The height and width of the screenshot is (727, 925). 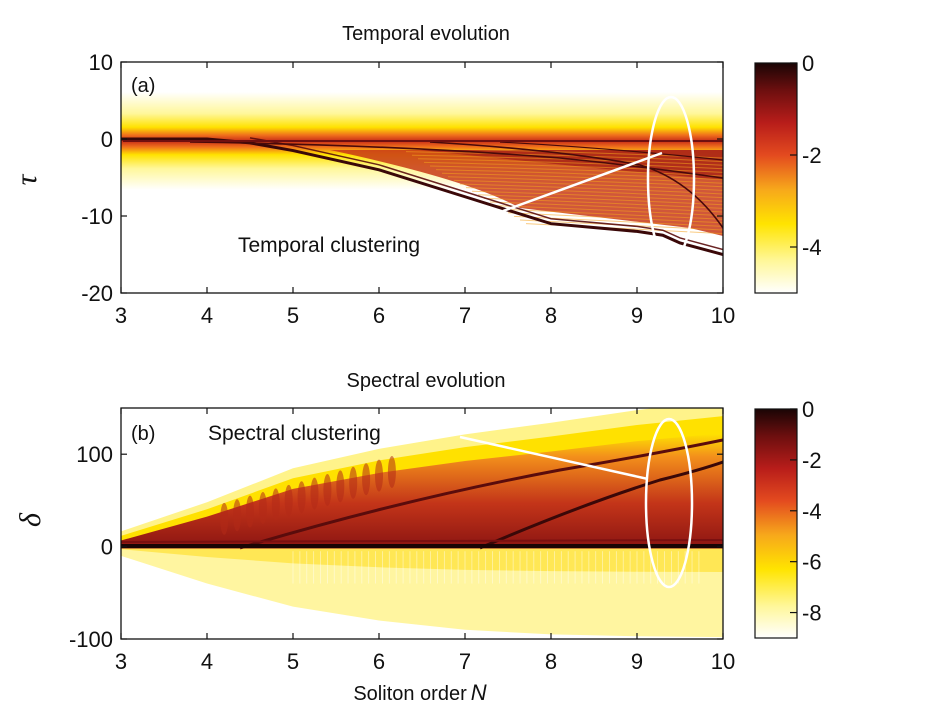 What do you see at coordinates (308, 495) in the screenshot?
I see `spectral-oscillations` at bounding box center [308, 495].